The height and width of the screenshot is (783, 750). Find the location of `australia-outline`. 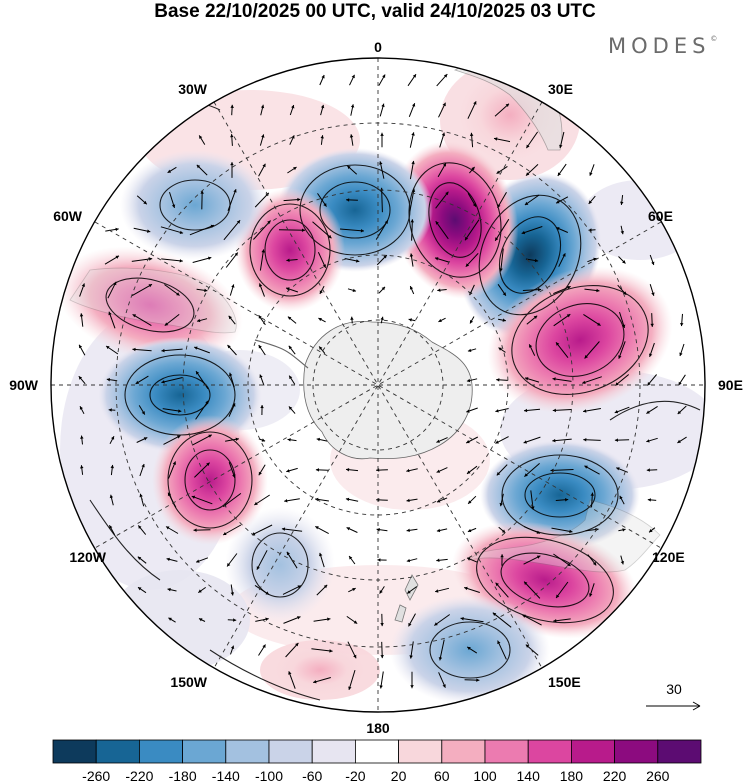

australia-outline is located at coordinates (565, 536).